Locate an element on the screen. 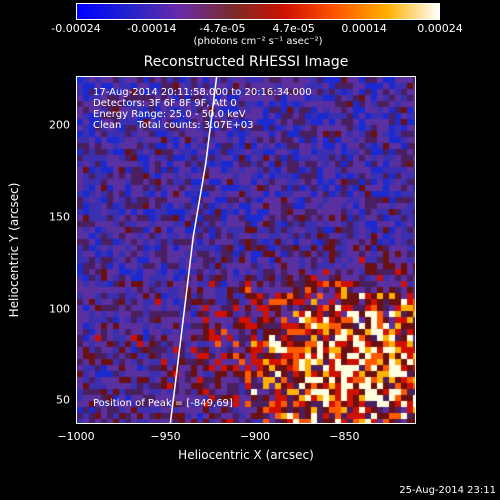 The image size is (500, 500). peak-position-text: Position of Peak = [-849,69] is located at coordinates (163, 403).